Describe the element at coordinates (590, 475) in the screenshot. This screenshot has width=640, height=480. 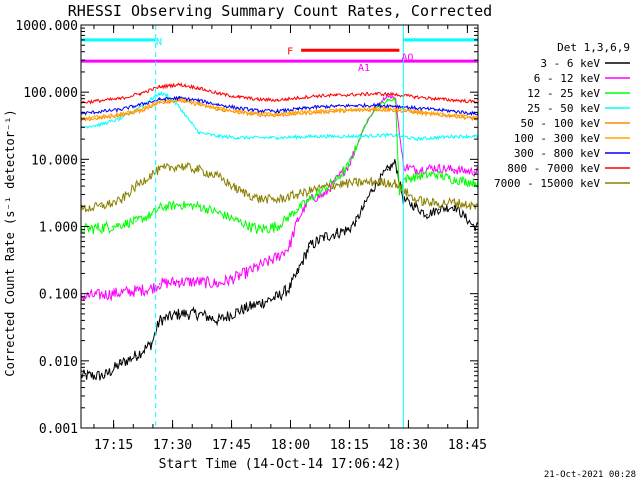
I see `footer-timestamp: 21-Oct-2021 00:28` at that location.